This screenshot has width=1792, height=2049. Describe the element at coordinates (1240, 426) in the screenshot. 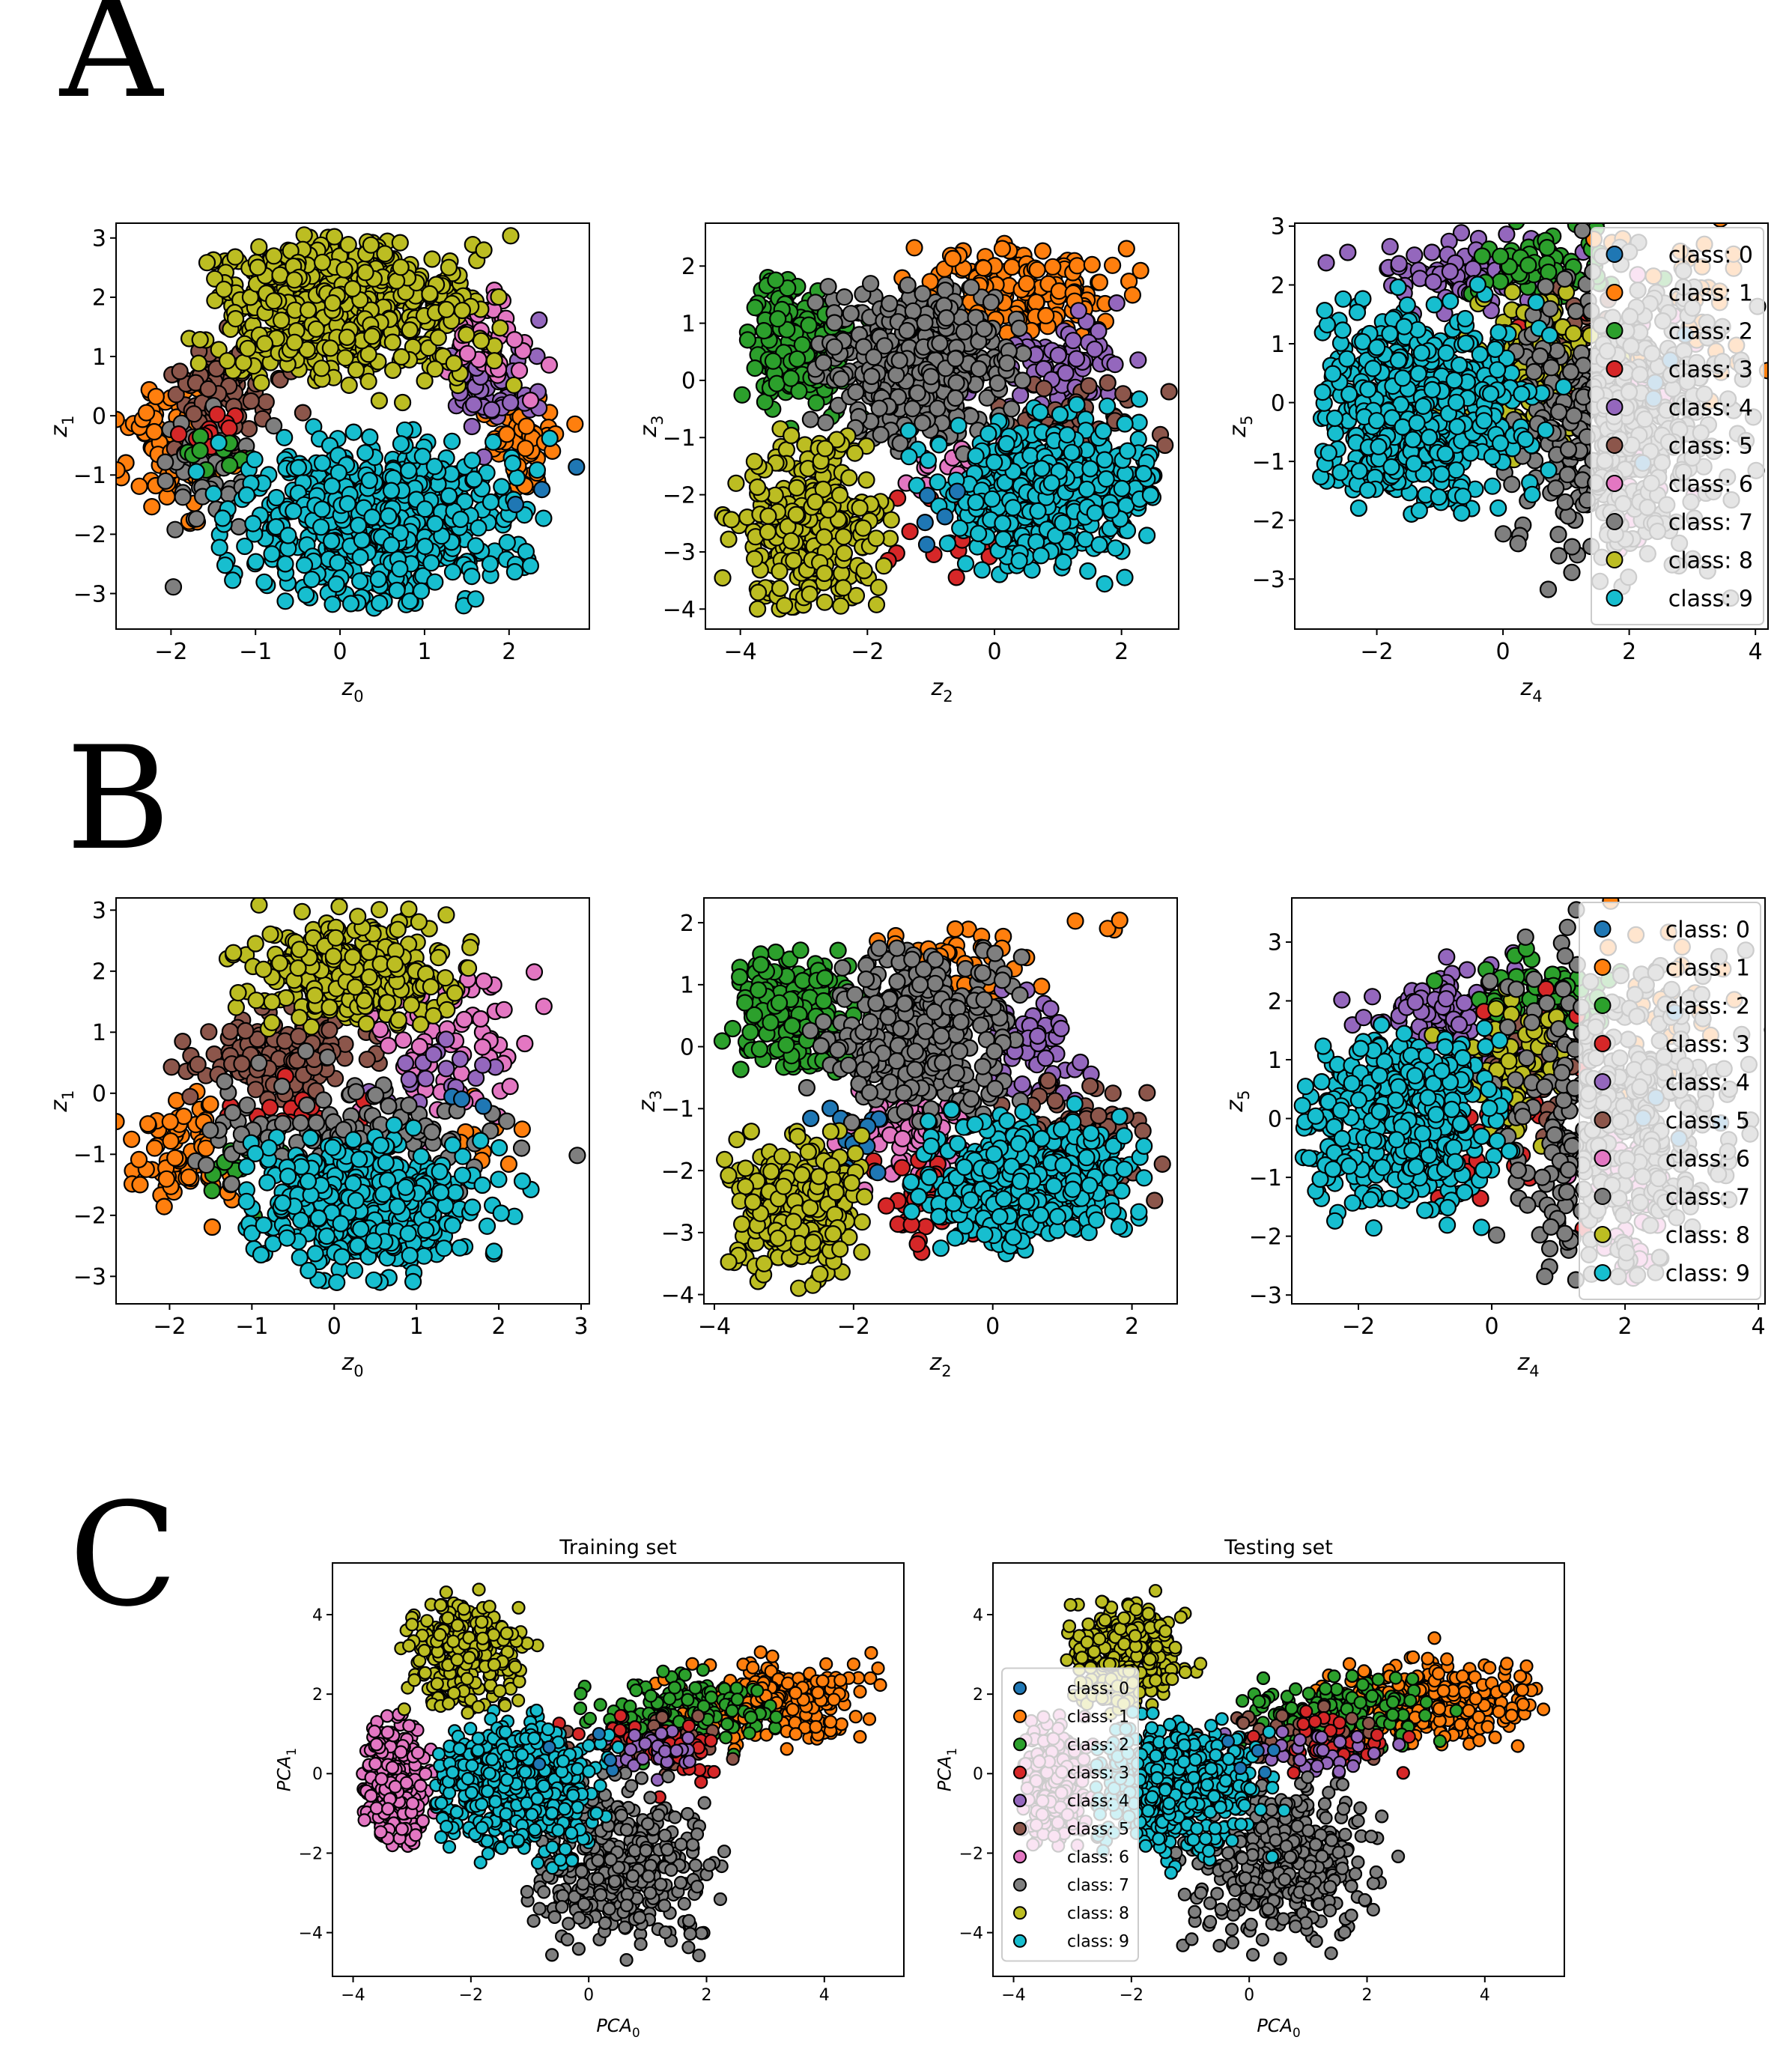

I see `y-axis-label: z5` at that location.